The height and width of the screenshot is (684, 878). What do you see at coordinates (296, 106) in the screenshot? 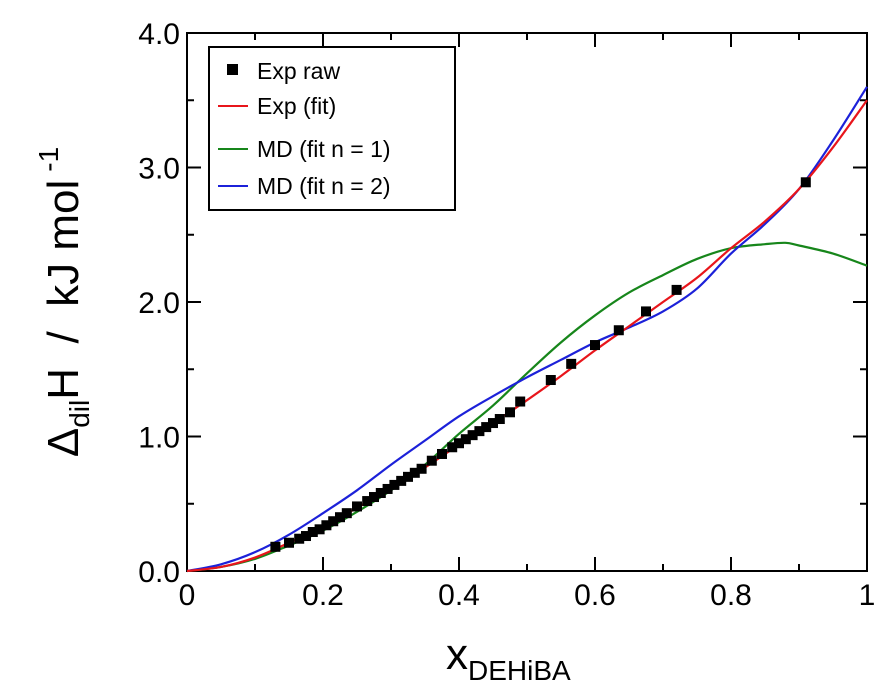
I see `legend-label-exp-fit: Exp (fit)` at bounding box center [296, 106].